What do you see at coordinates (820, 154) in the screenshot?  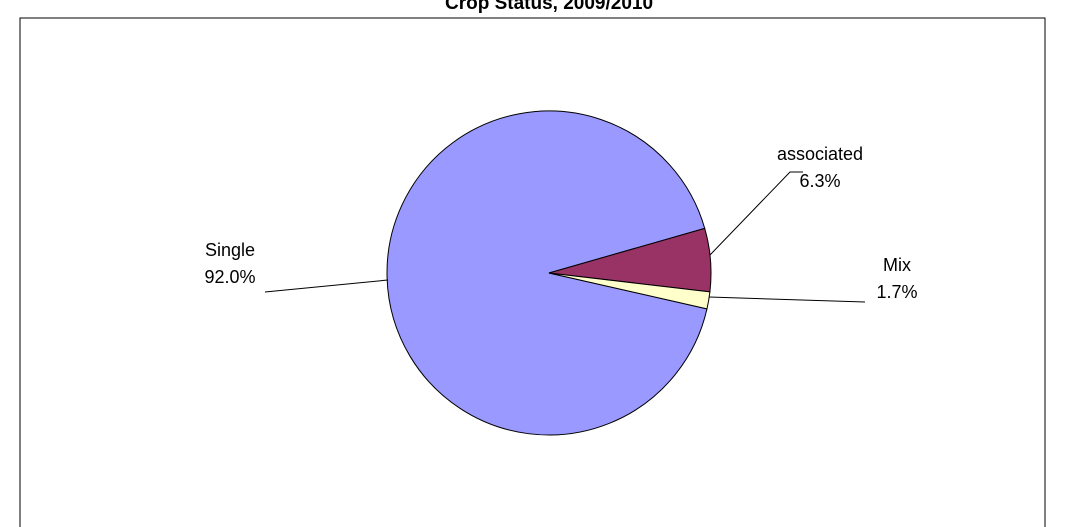 I see `slice-label: associated` at bounding box center [820, 154].